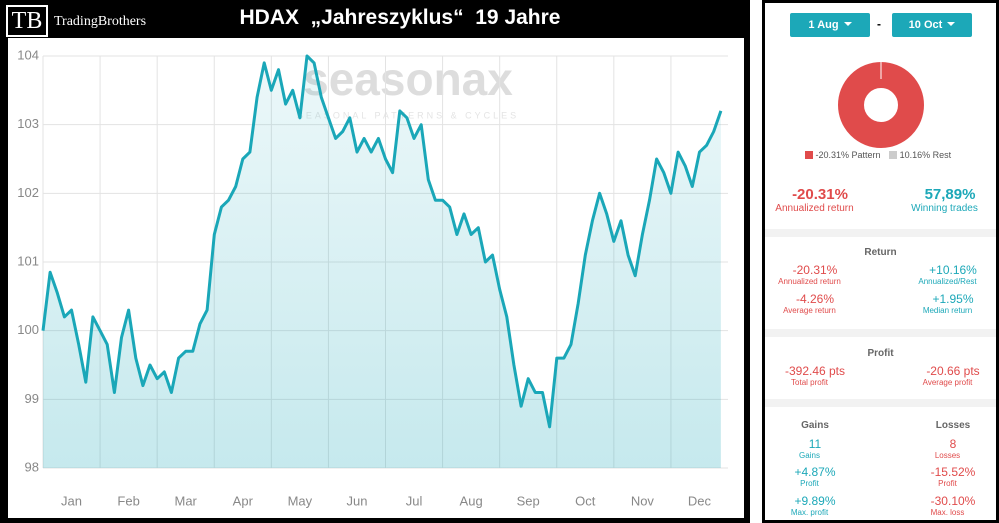 This screenshot has height=523, width=999. What do you see at coordinates (700, 500) in the screenshot?
I see `x-tick-label: Dec` at bounding box center [700, 500].